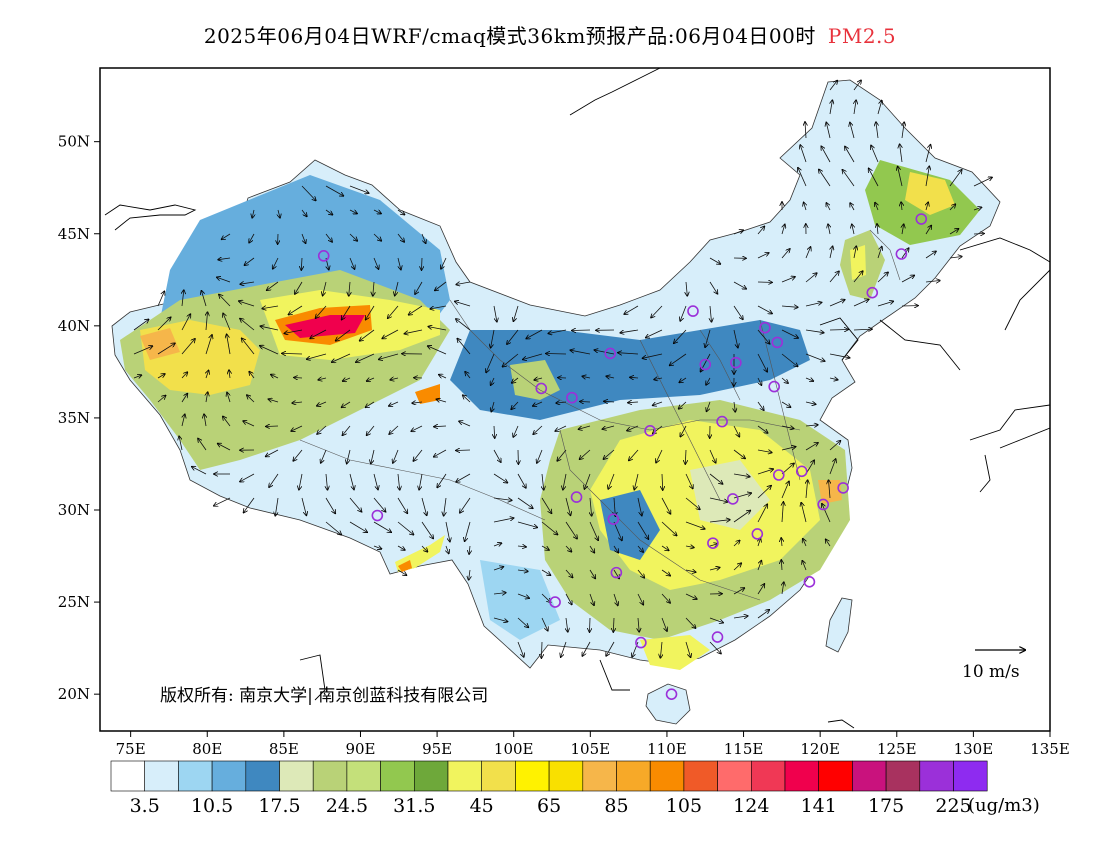 This screenshot has width=1100, height=850. What do you see at coordinates (549, 806) in the screenshot?
I see `colorbar-tick-label: 65` at bounding box center [549, 806].